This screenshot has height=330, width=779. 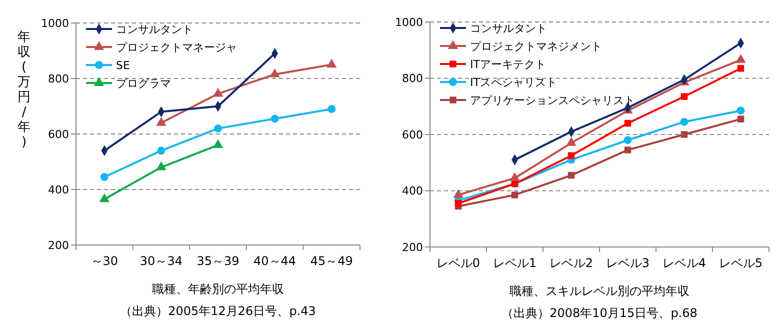 What do you see at coordinates (104, 261) in the screenshot?
I see `x-tick-label: ～30` at bounding box center [104, 261].